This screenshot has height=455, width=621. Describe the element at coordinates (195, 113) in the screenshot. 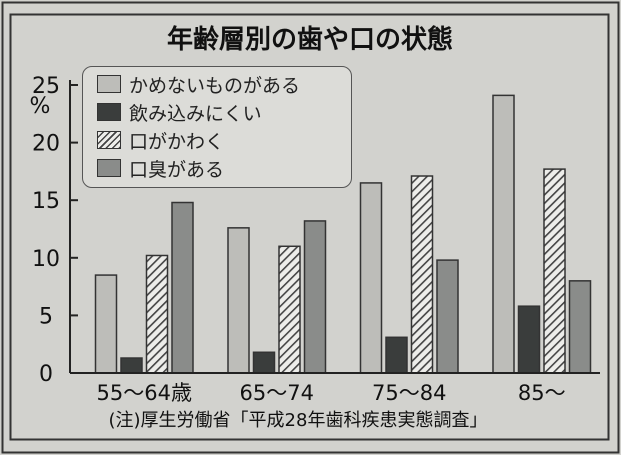

I see `legend-label-hard-to-swallow: 飲み込みにくい` at that location.